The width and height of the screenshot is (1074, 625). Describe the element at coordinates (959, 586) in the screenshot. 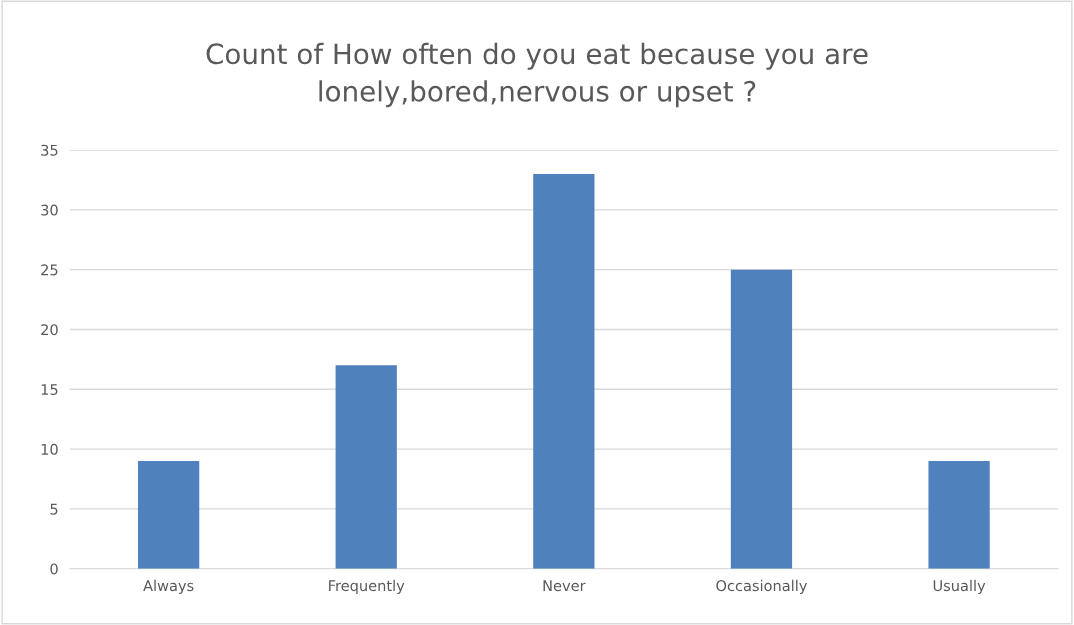

I see `x-tick-label: Usually` at that location.